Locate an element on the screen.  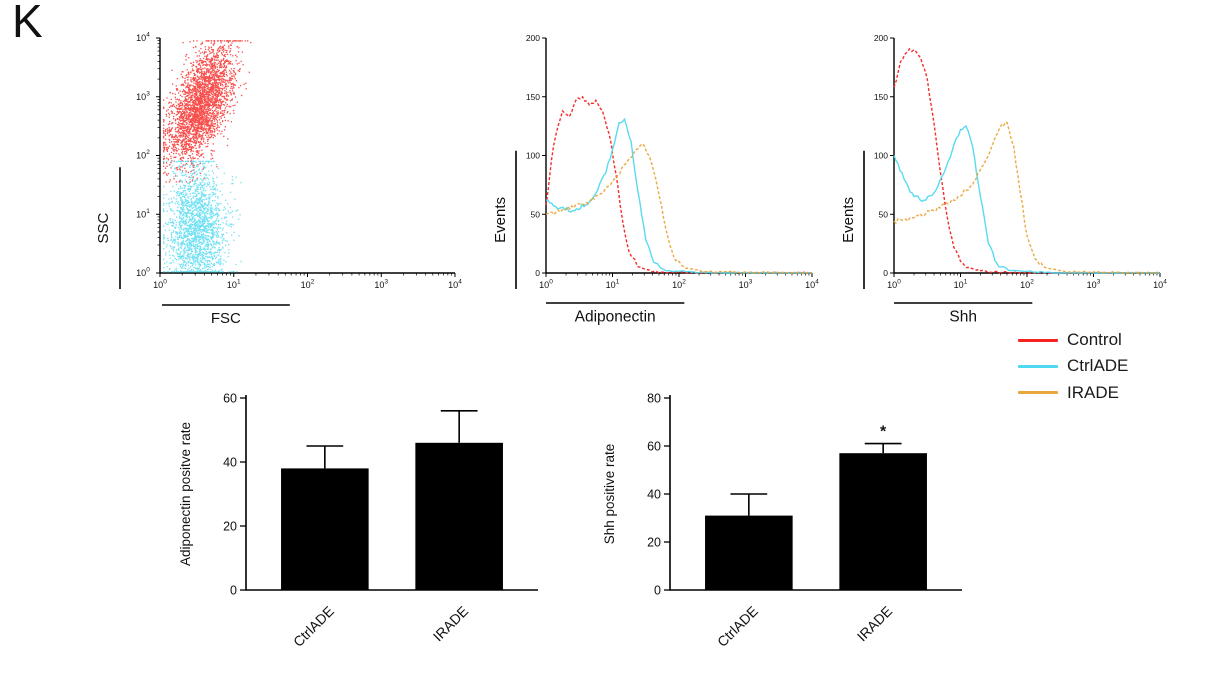
legend-label: CtrlADE is located at coordinates (1098, 366).